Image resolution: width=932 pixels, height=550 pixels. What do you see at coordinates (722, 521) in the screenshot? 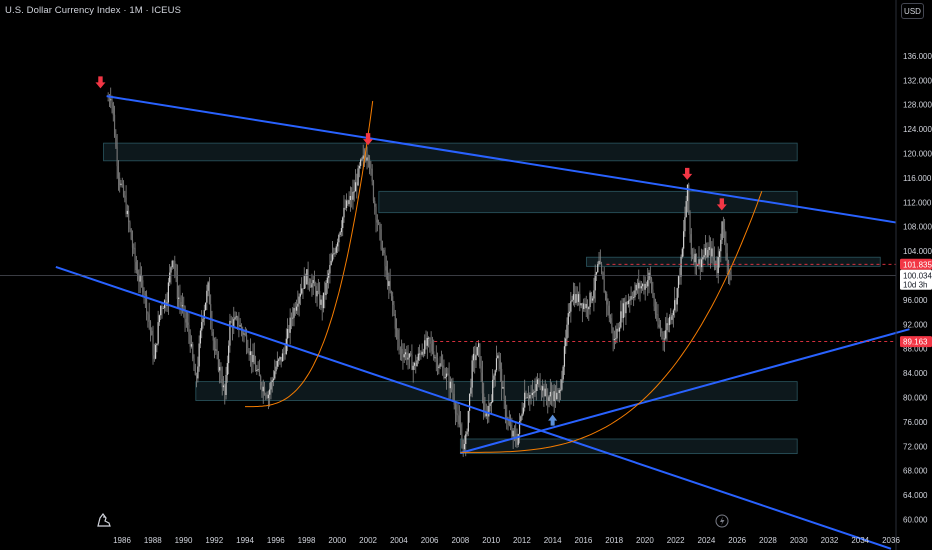
I see `lightning-icon` at bounding box center [722, 521].